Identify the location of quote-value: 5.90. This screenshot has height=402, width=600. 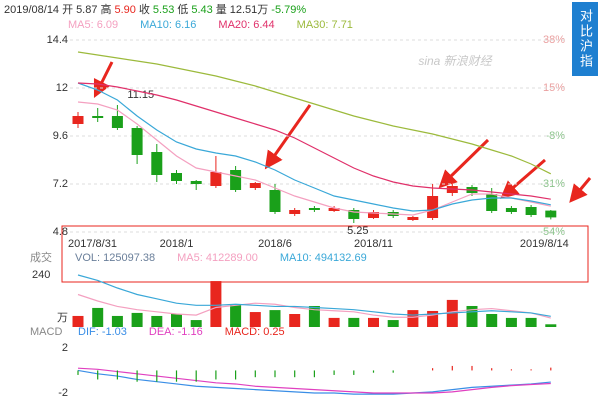
(125, 10).